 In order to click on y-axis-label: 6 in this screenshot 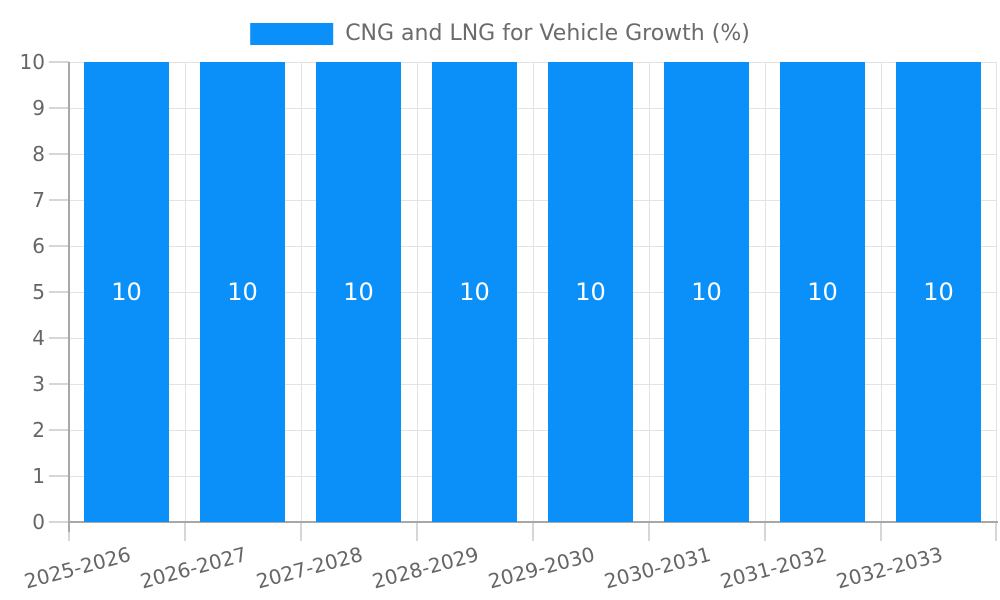, I will do `click(38, 246)`.